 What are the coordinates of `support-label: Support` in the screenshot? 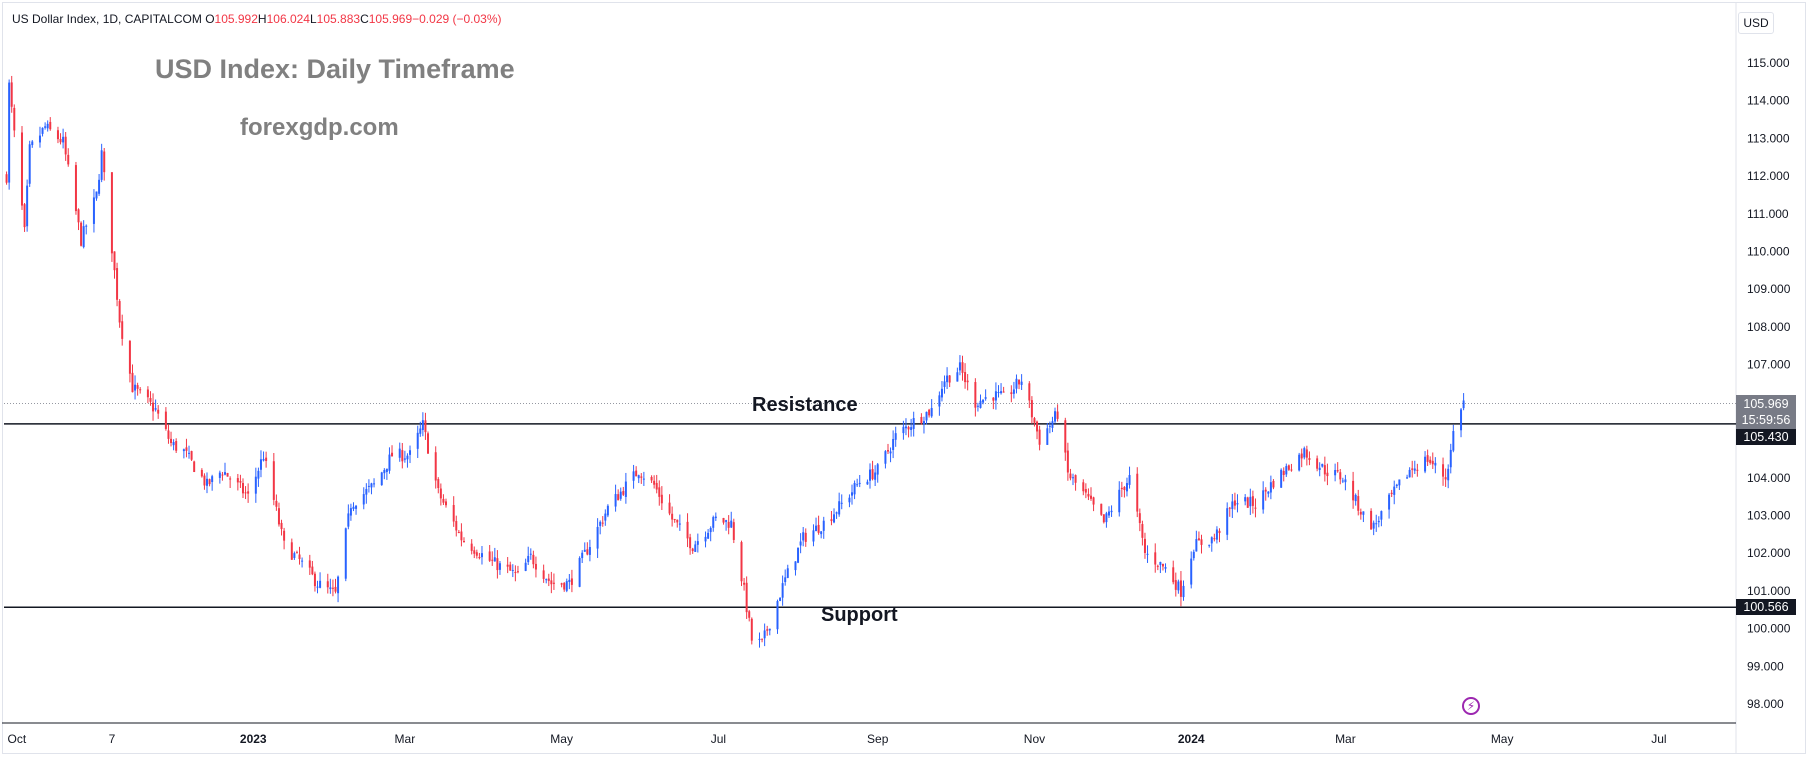 It's located at (859, 615).